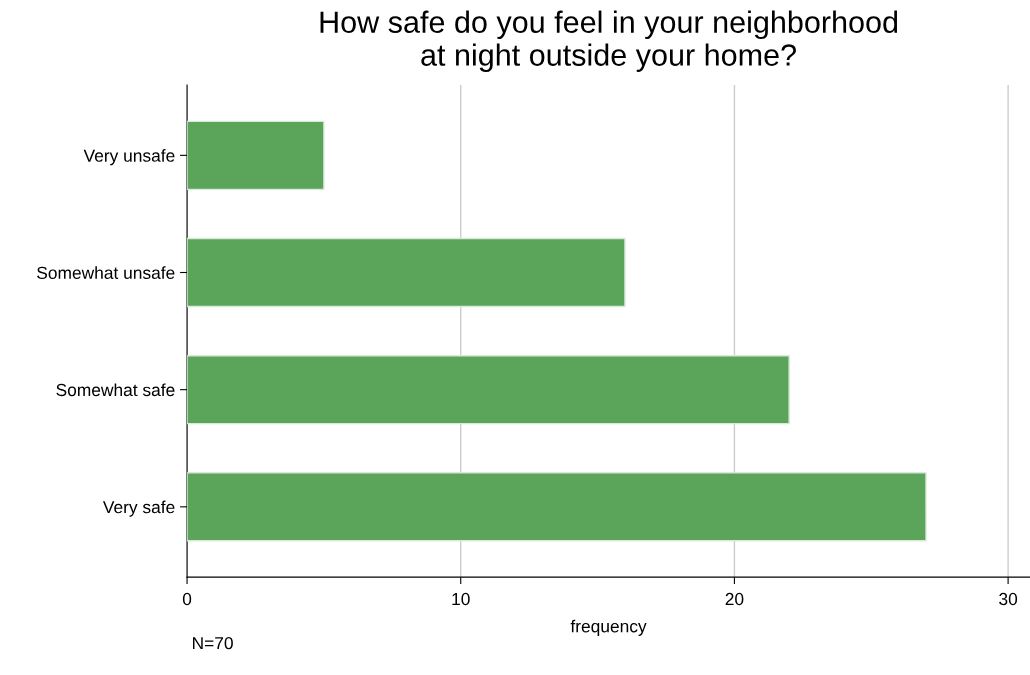  I want to click on x-axis-title: frequency, so click(608, 627).